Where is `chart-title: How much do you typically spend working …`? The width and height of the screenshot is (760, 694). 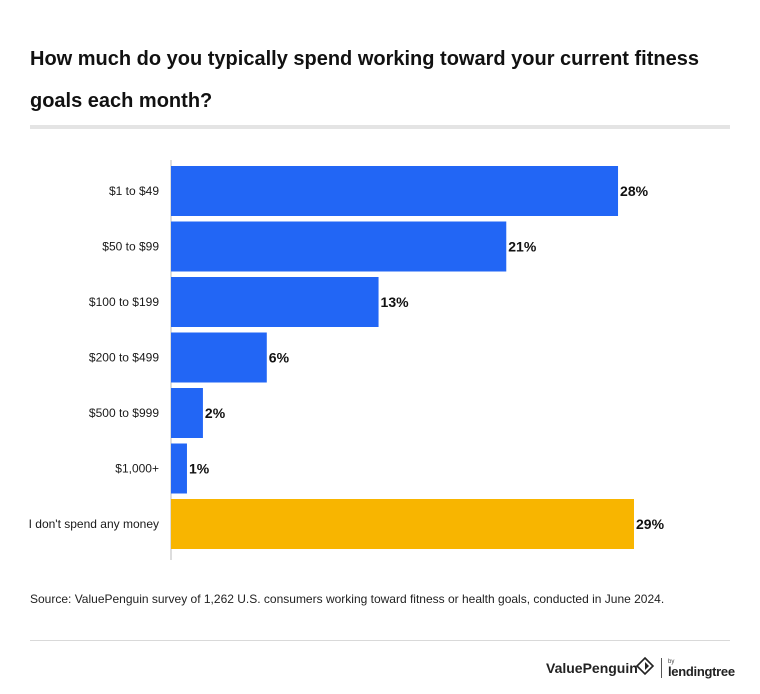
chart-title: How much do you typically spend working … is located at coordinates (364, 80).